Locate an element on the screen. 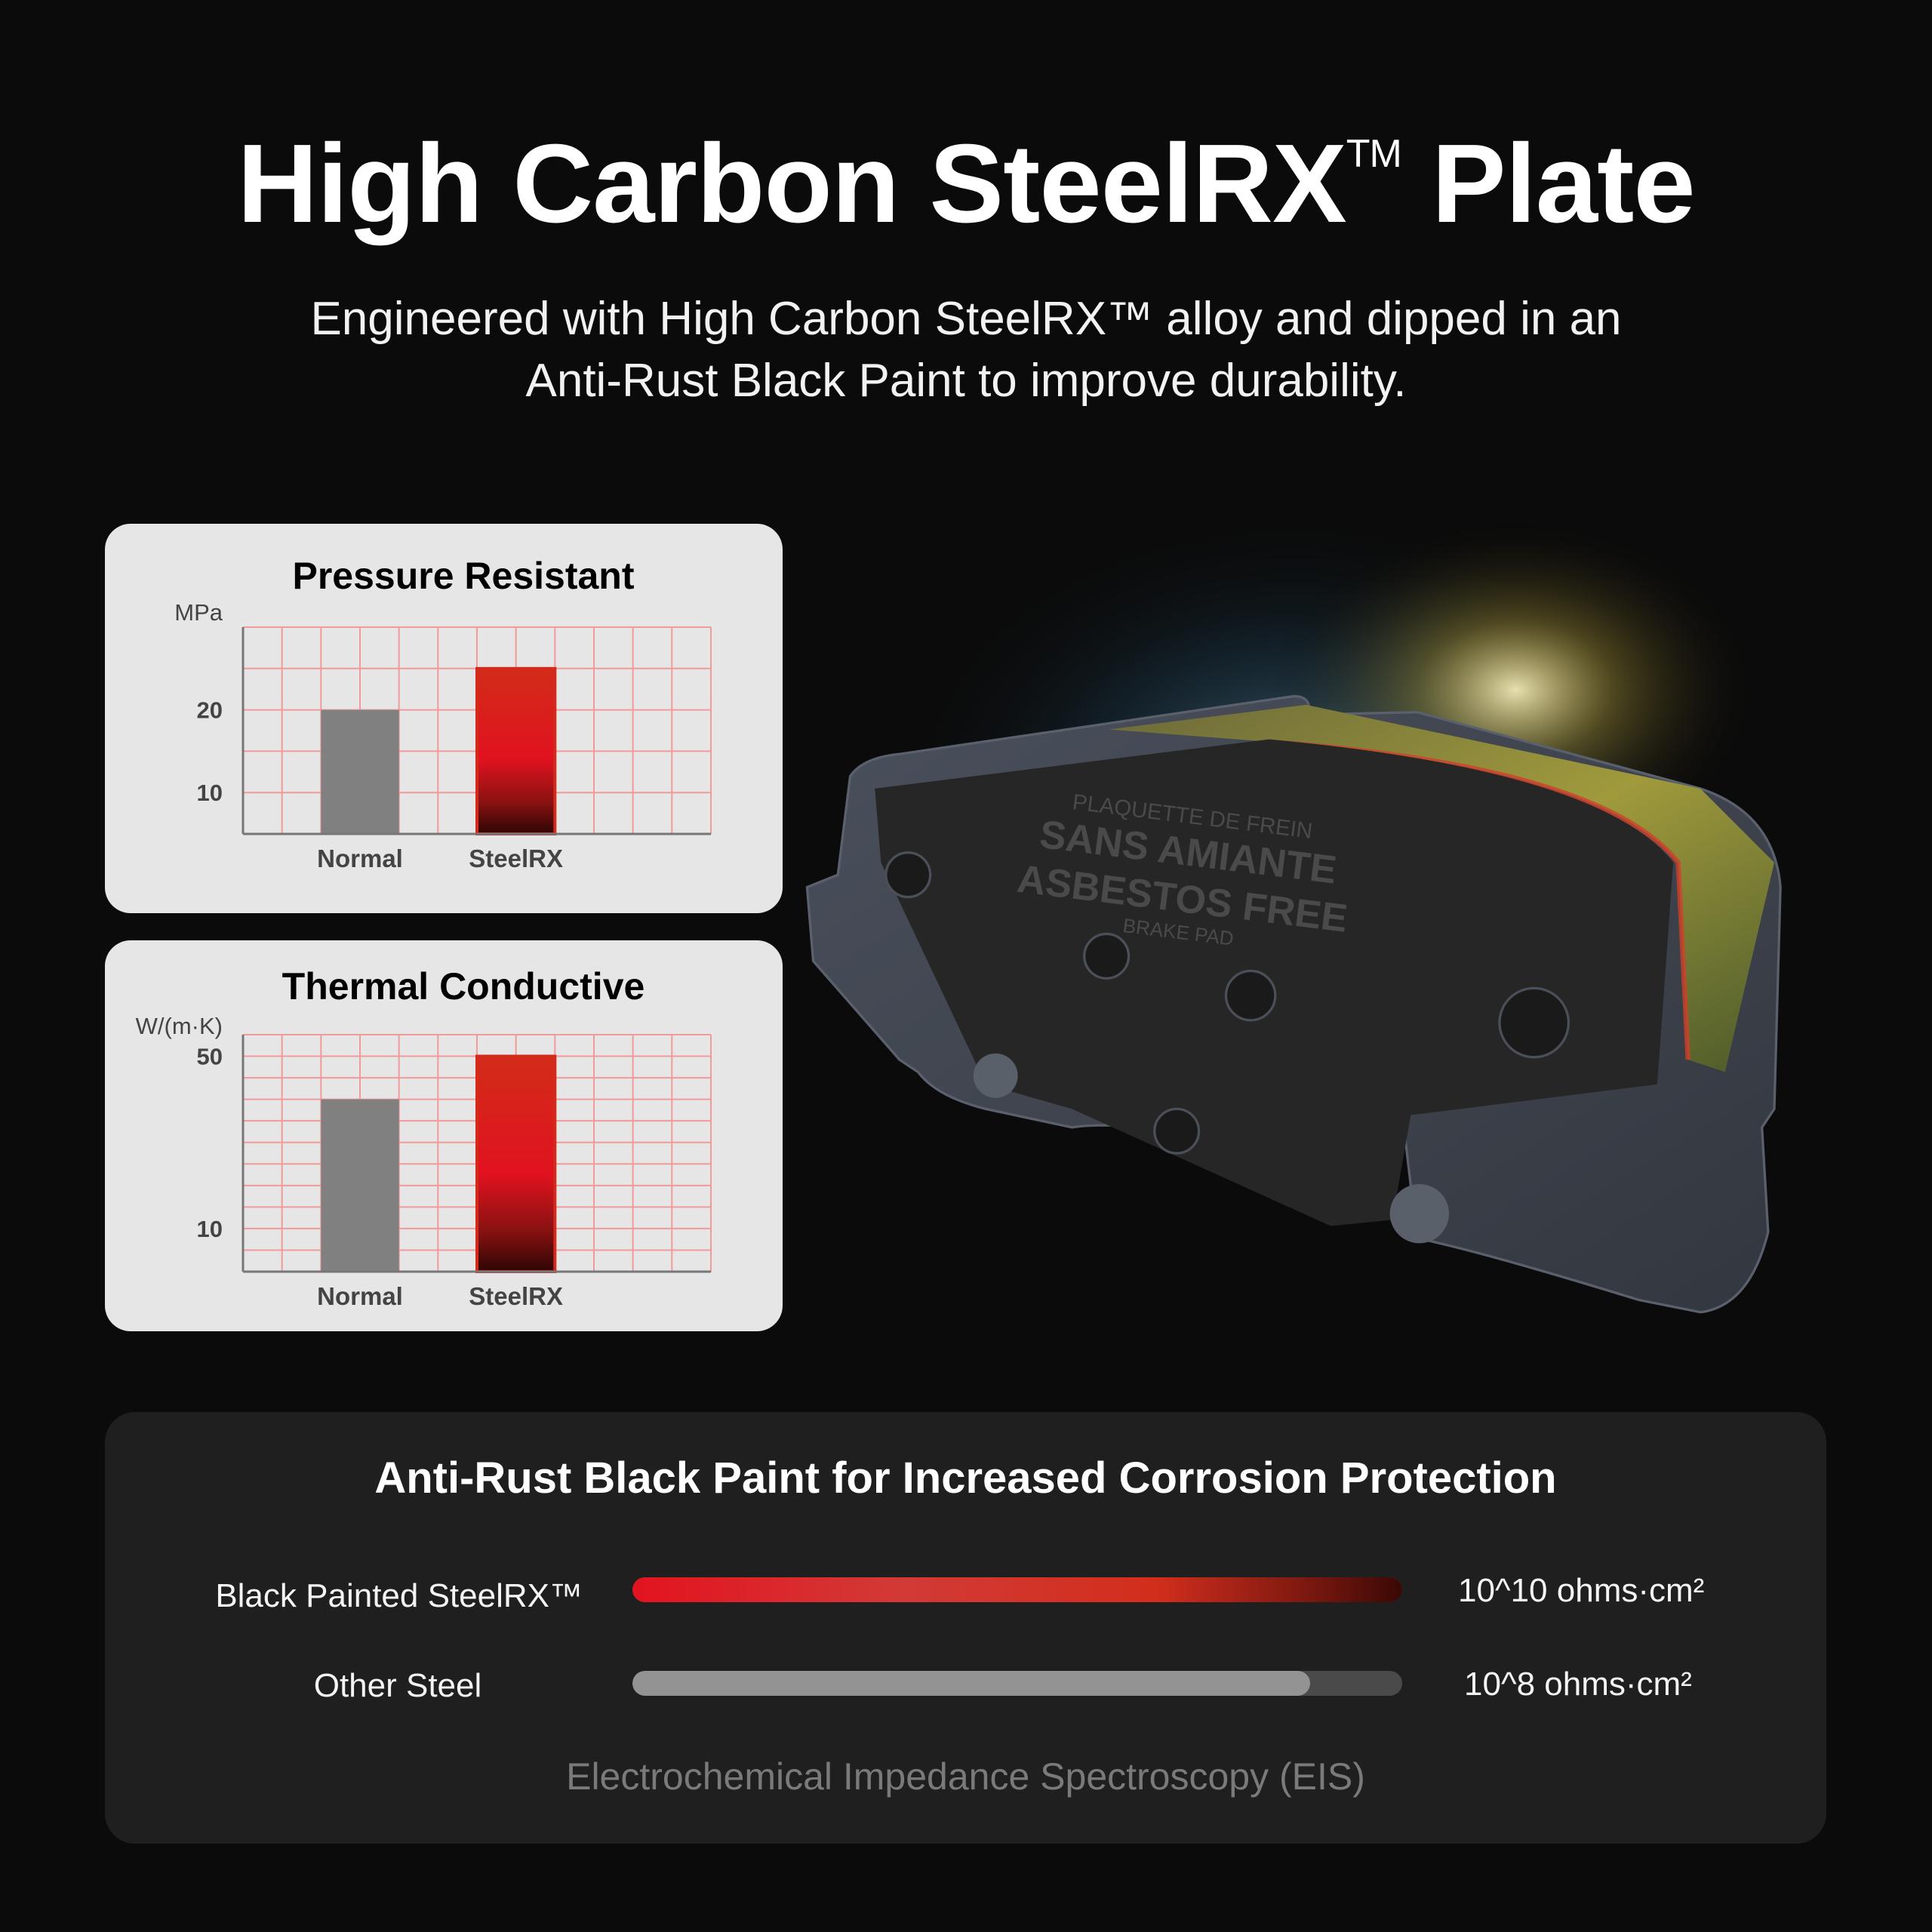 This screenshot has width=1932, height=1932. title-end: Plate is located at coordinates (1563, 184).